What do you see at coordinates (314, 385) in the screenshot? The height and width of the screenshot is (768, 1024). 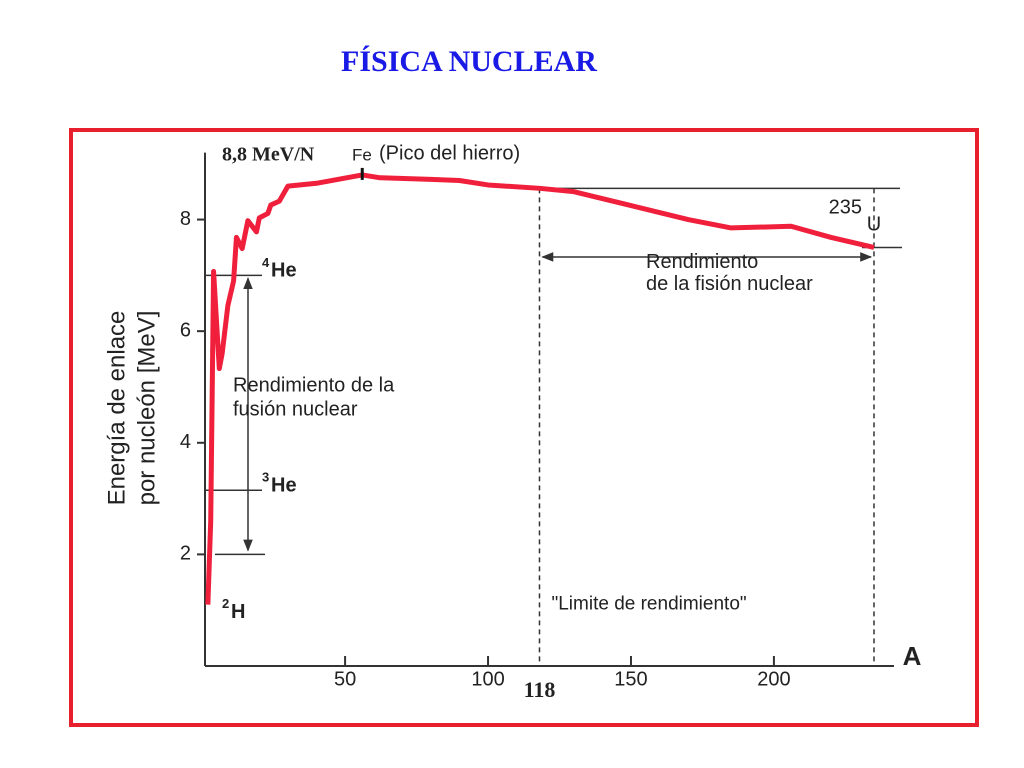 I see `fusion-label: Rendimiento de la` at bounding box center [314, 385].